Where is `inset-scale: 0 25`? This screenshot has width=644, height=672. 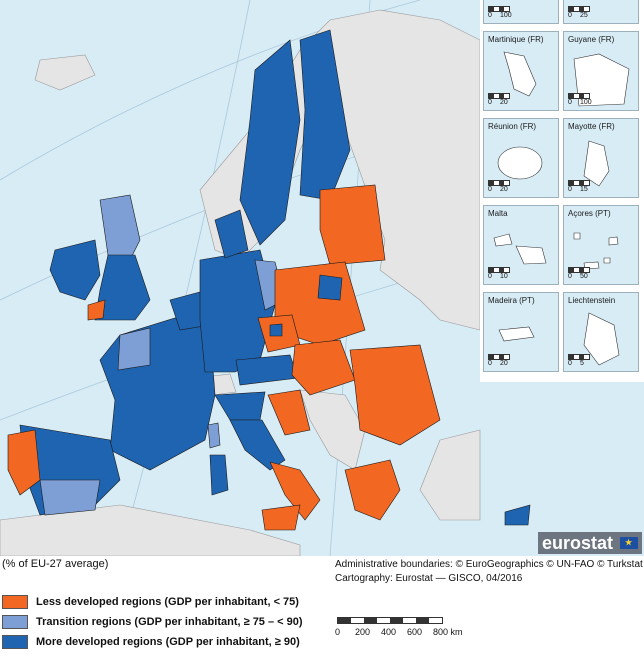 inset-scale: 0 25 is located at coordinates (590, 13).